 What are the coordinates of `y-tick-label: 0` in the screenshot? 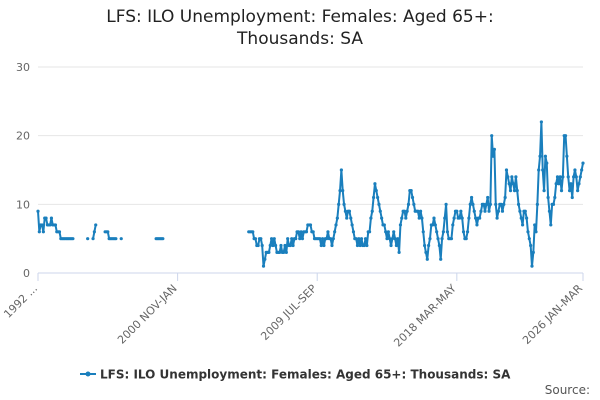 It's located at (26, 273).